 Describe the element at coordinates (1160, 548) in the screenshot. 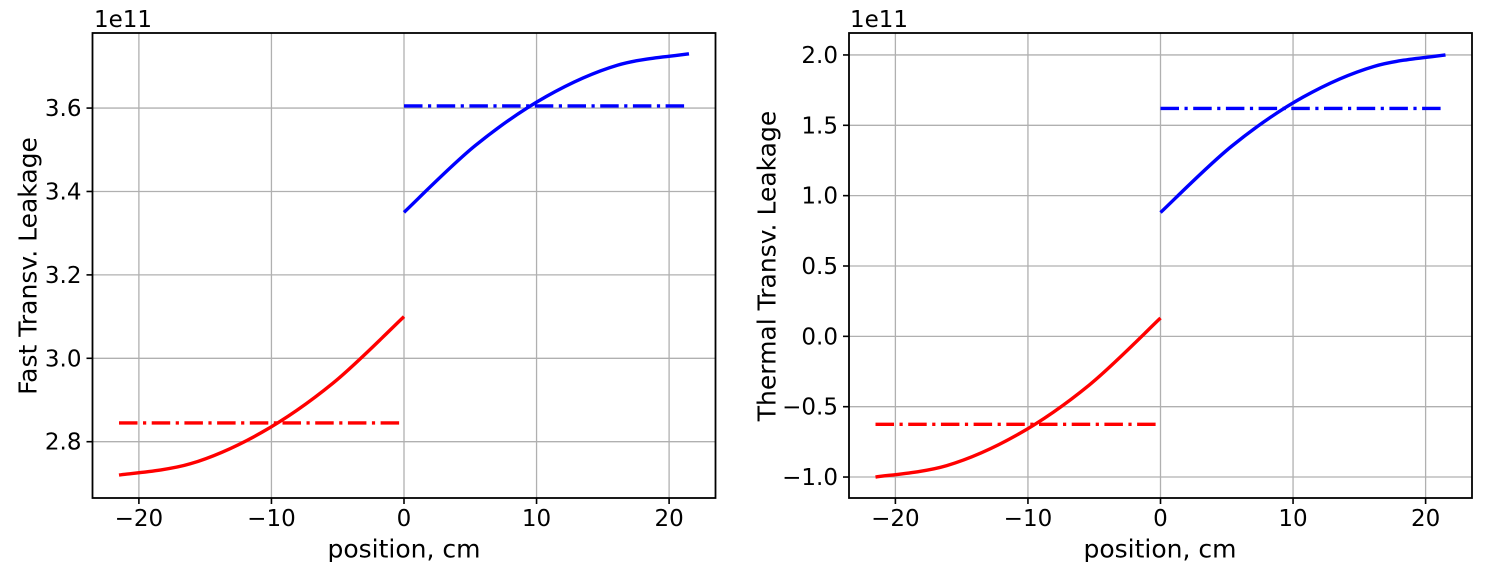

I see `x-axis-label-right: position, cm` at that location.